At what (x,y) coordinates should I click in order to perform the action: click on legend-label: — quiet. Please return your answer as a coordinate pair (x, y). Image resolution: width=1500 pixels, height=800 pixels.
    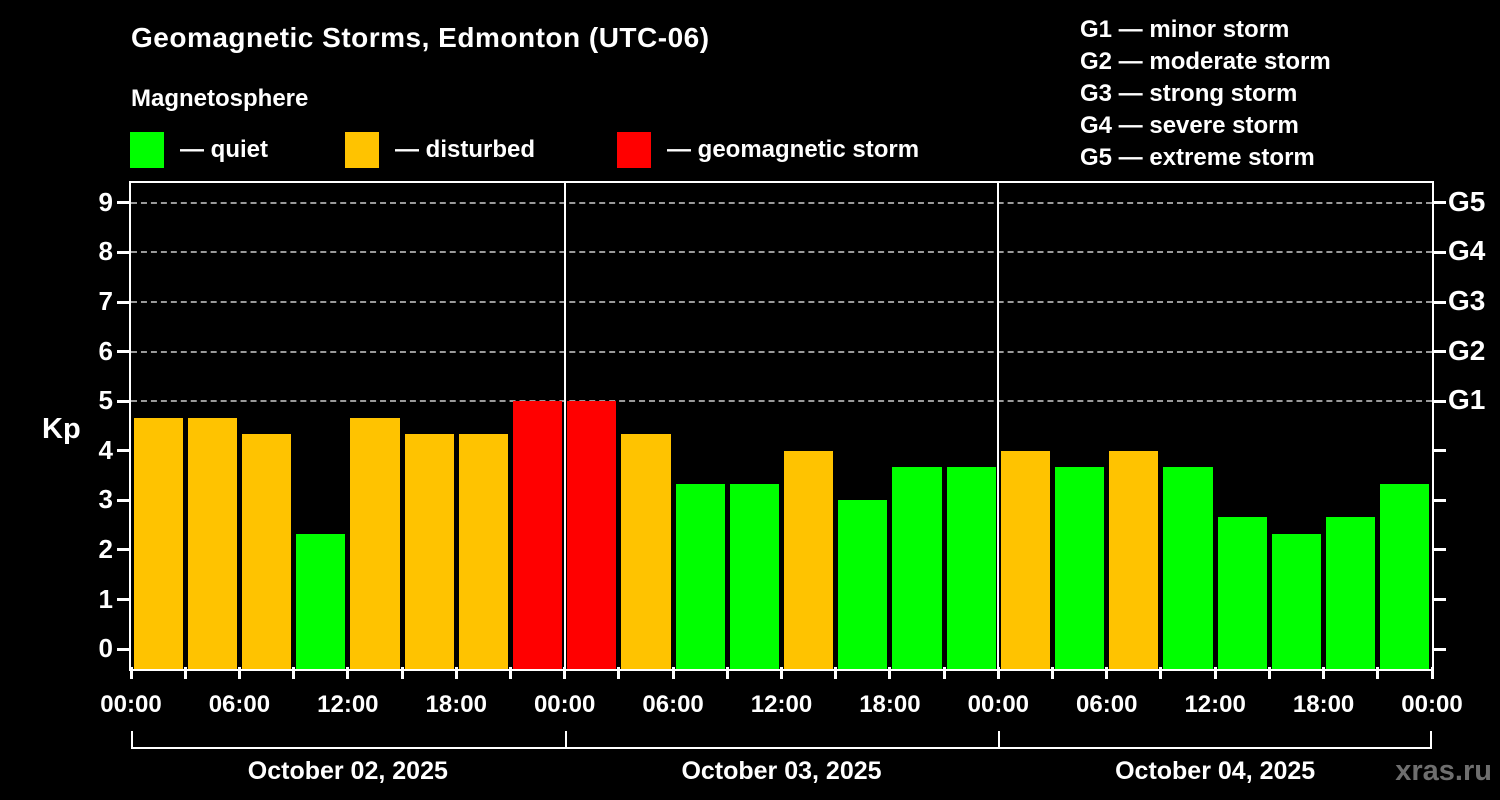
    Looking at the image, I should click on (224, 149).